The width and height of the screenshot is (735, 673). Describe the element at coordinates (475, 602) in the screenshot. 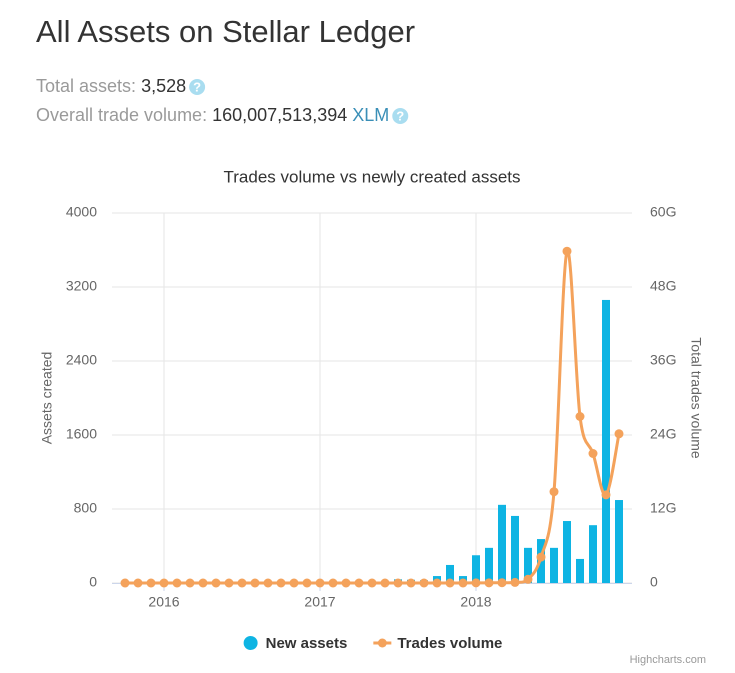

I see `x-tick-label: 2018` at that location.